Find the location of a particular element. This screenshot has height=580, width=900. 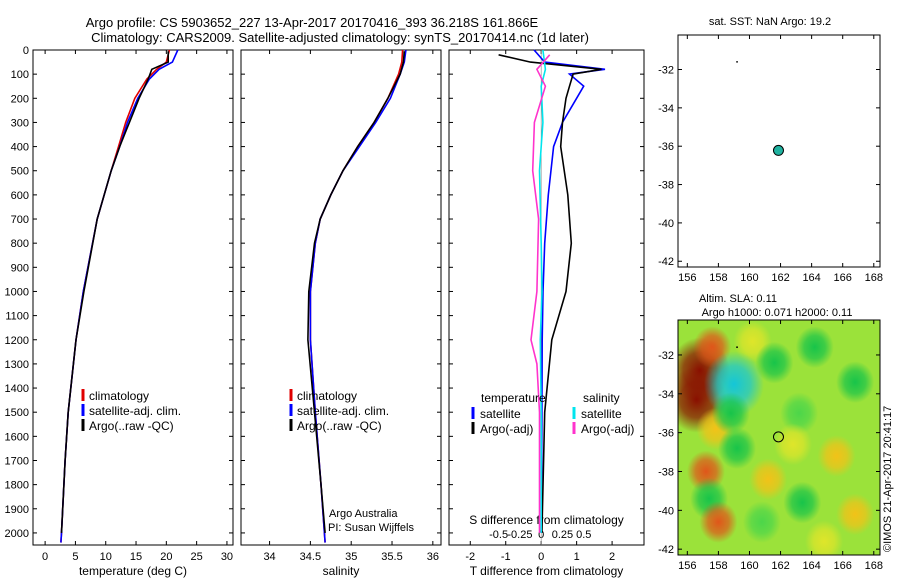

x-tick-label: 10 is located at coordinates (106, 557).